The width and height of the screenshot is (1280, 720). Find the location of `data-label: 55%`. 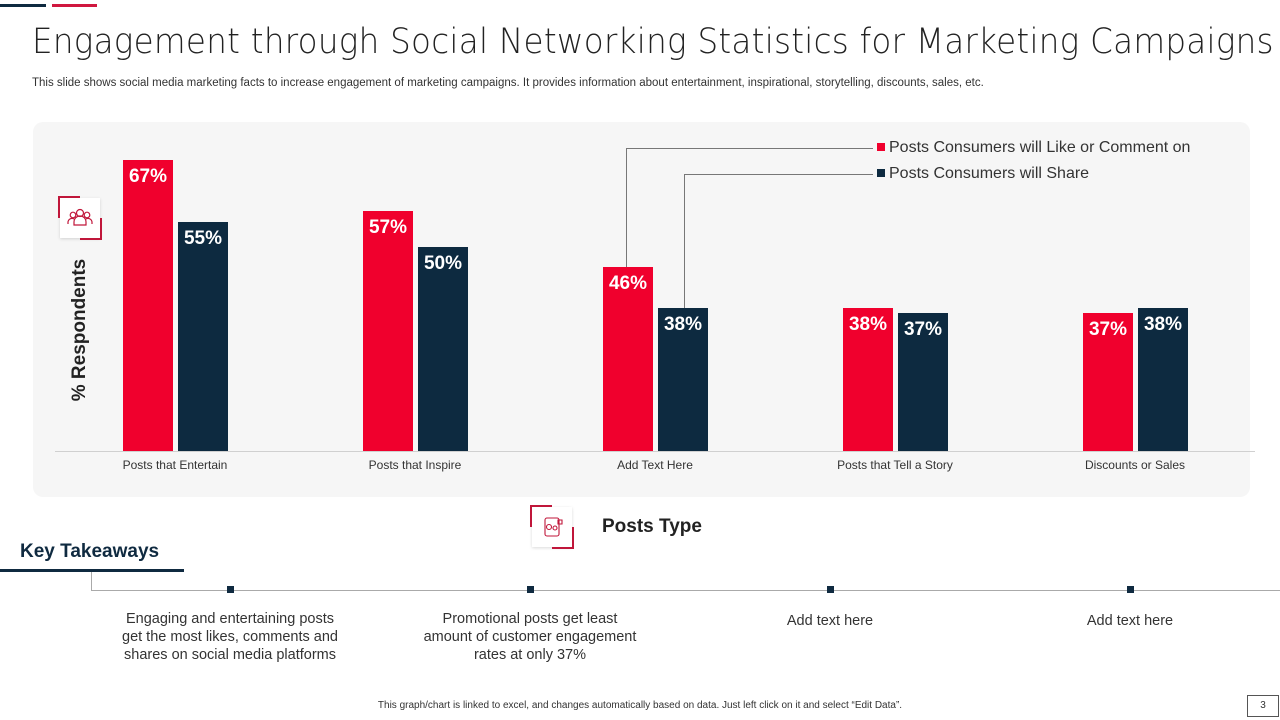

data-label: 55% is located at coordinates (203, 238).